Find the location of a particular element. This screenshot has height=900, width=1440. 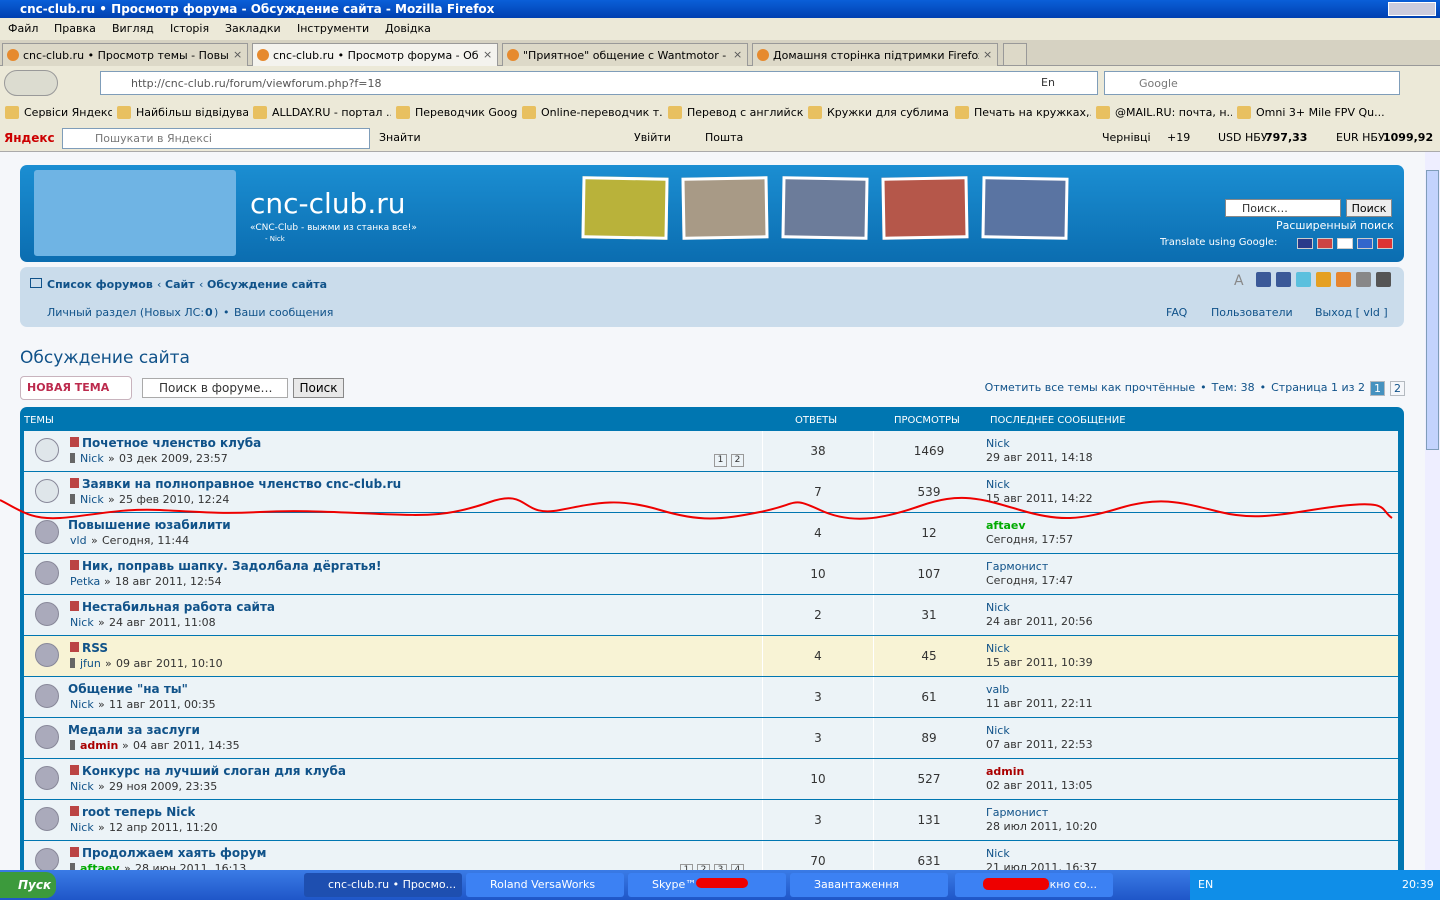

scrollbar is located at coordinates (1432, 511).